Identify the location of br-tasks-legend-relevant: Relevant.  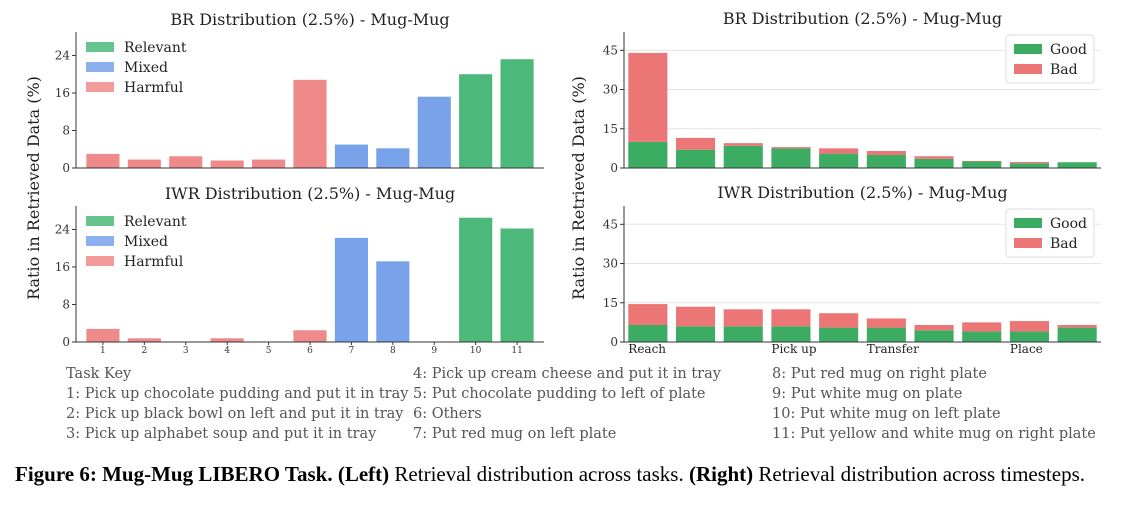
(155, 48).